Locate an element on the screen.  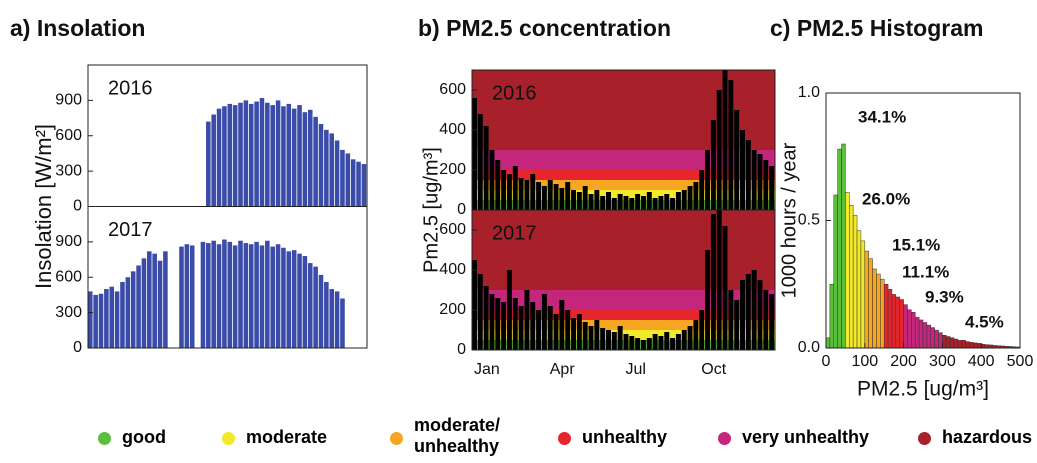
y-axis-label: Insolation [W/m²] is located at coordinates (43, 206).